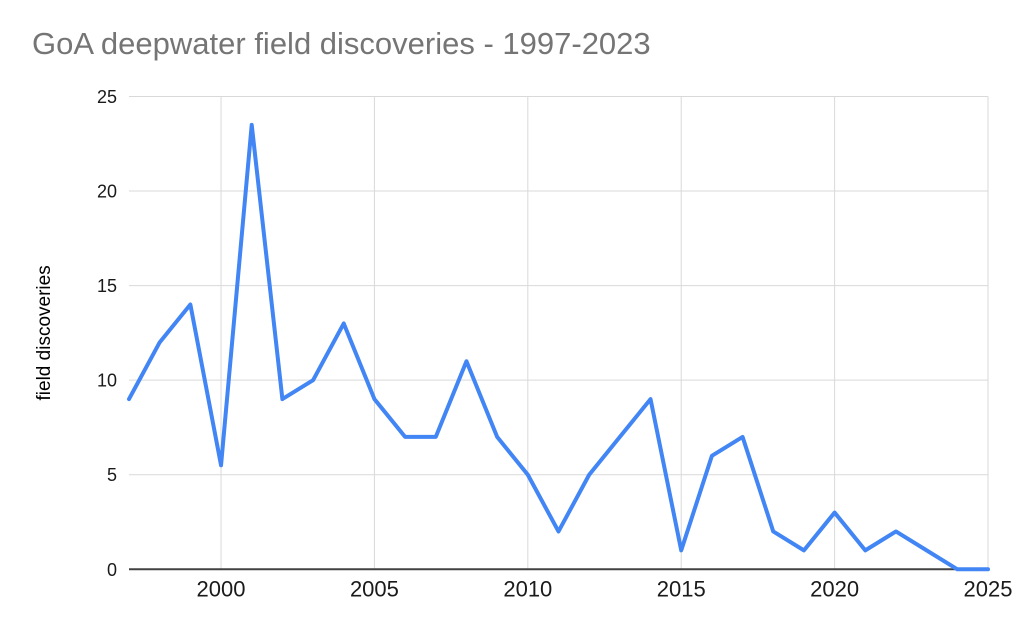 The height and width of the screenshot is (633, 1024). What do you see at coordinates (107, 381) in the screenshot?
I see `y-tick-label: 10` at bounding box center [107, 381].